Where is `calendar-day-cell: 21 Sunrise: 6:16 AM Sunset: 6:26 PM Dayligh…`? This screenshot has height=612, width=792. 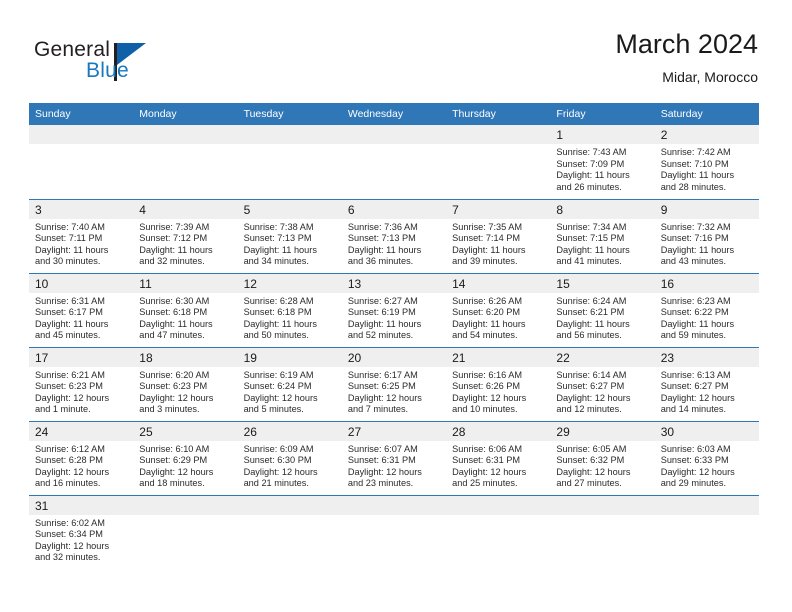
calendar-day-cell: 21 Sunrise: 6:16 AM Sunset: 6:26 PM Dayligh… is located at coordinates (498, 383).